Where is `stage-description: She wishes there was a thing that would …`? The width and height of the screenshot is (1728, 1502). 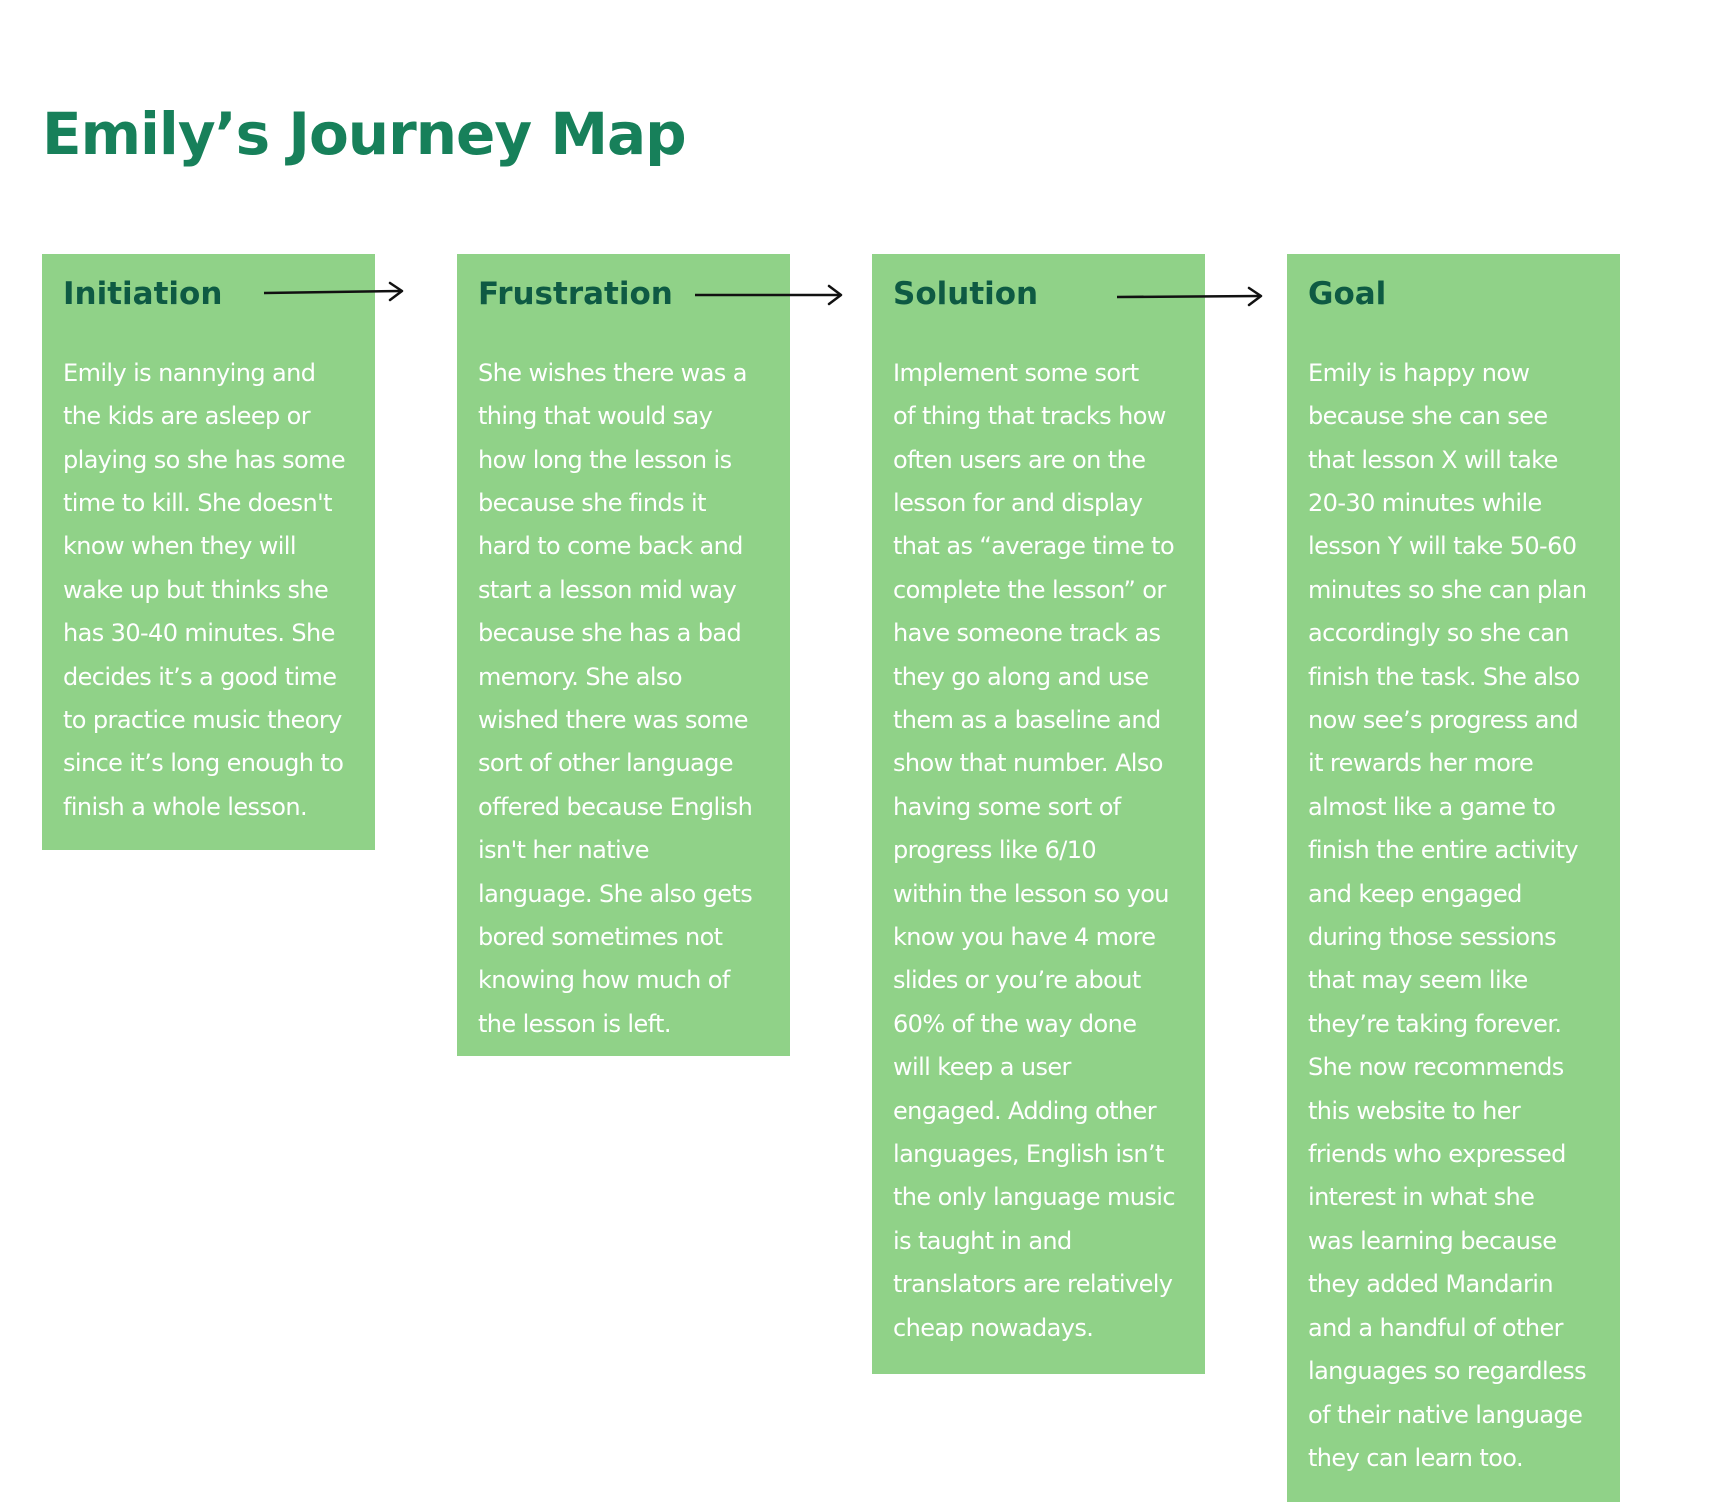
stage-description: She wishes there was a thing that would … is located at coordinates (615, 698).